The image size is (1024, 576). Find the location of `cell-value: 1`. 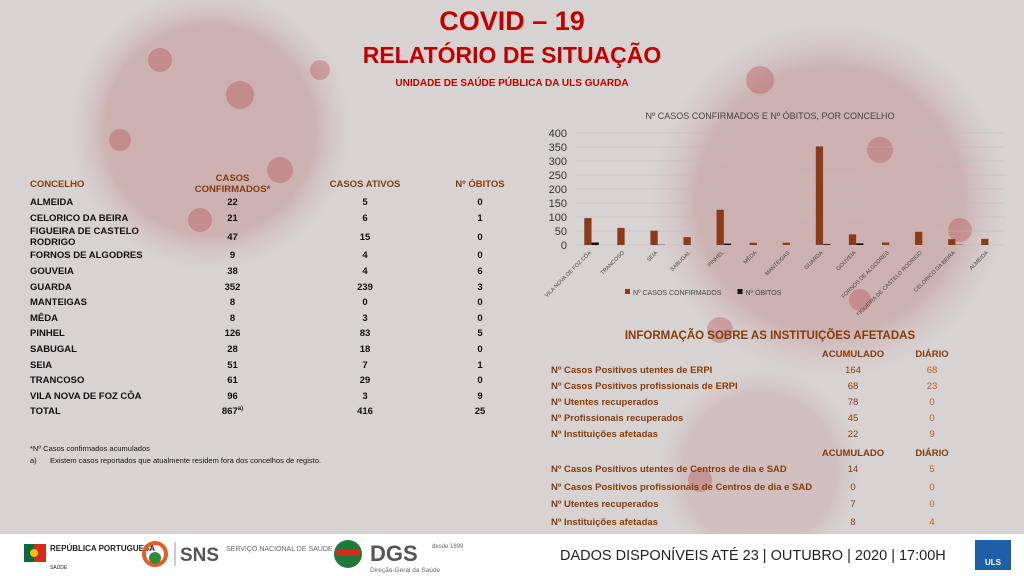

cell-value: 1 is located at coordinates (480, 218).